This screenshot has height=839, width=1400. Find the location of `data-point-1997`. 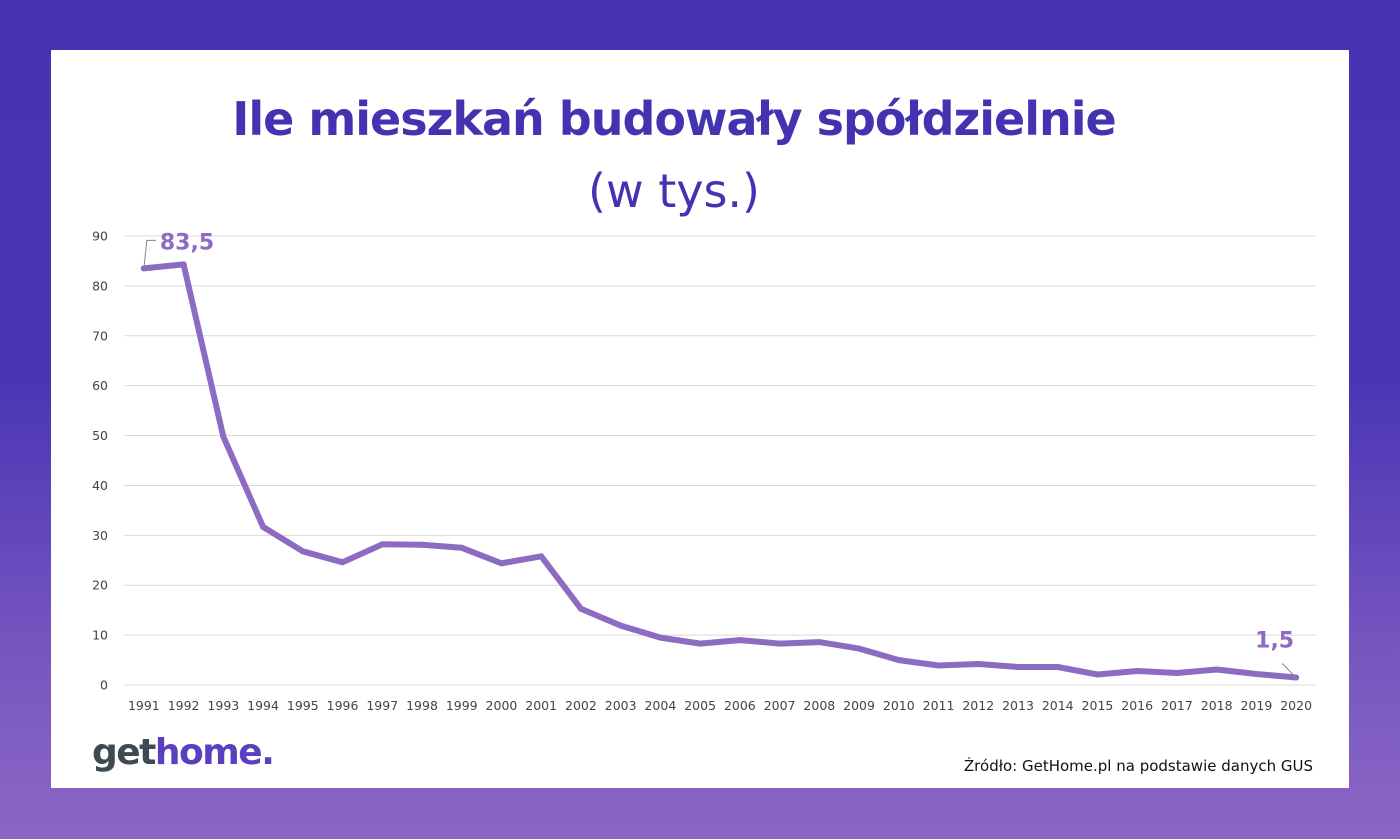

data-point-1997 is located at coordinates (382, 544).